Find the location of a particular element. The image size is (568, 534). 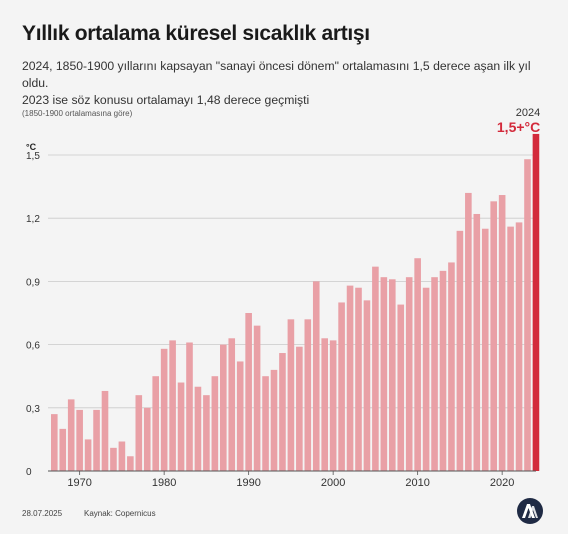

bar-1995 is located at coordinates (291, 395).